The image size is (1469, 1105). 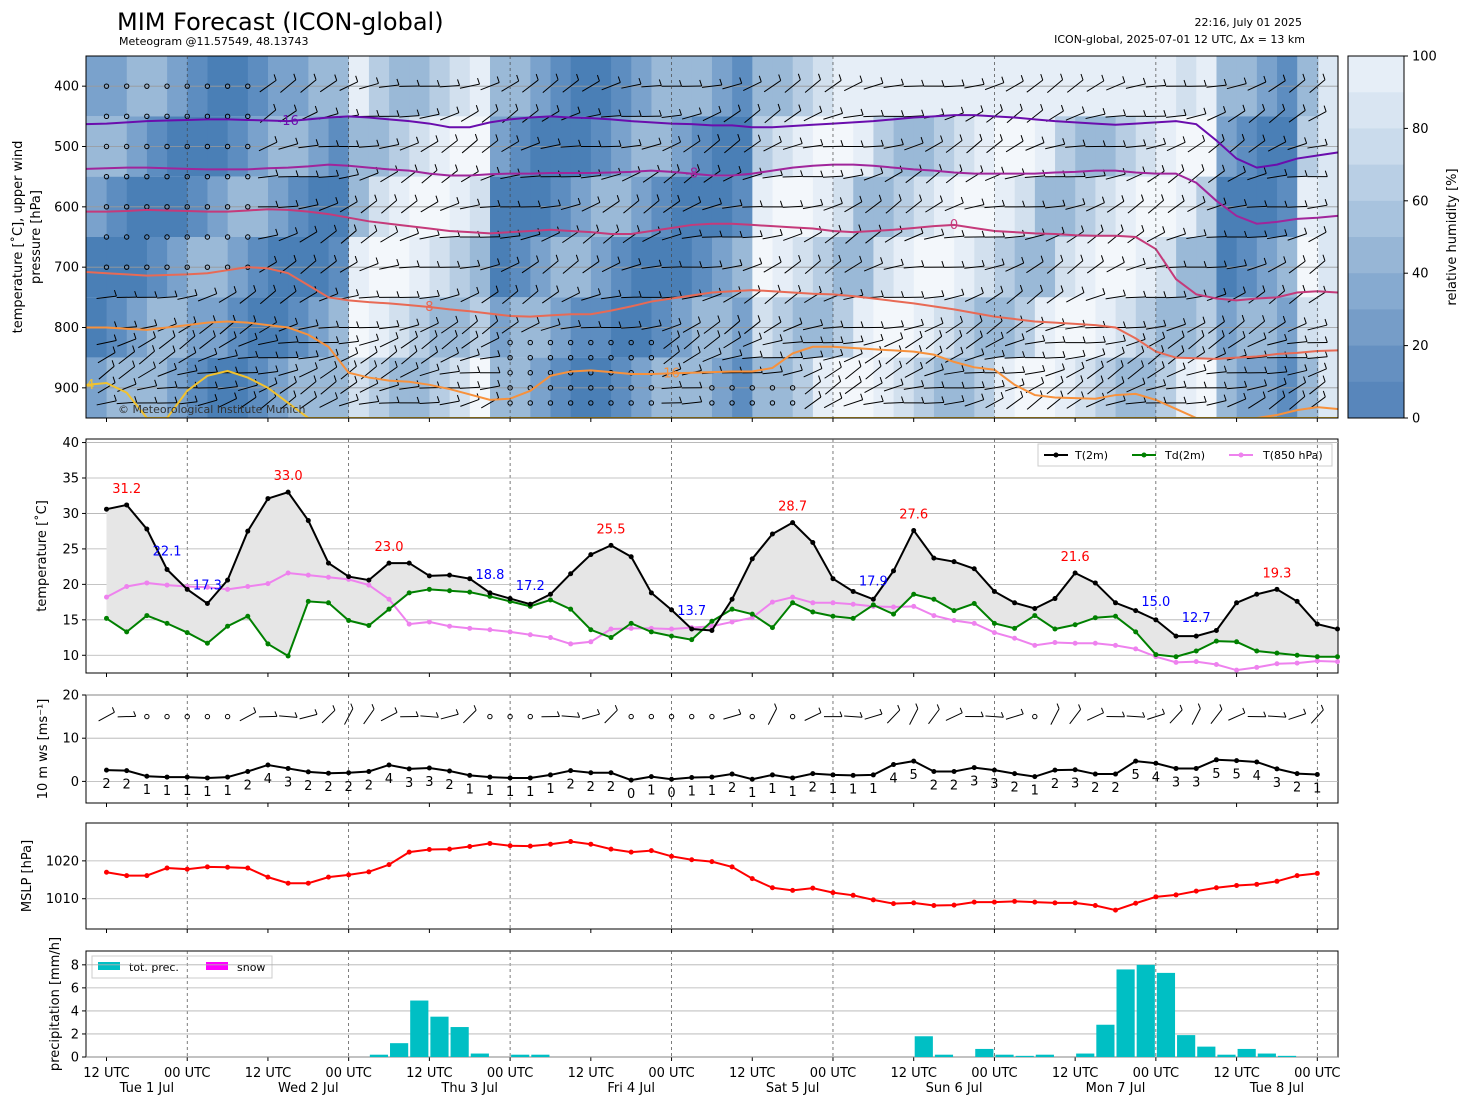 I want to click on day-label: Sun 6 Jul, so click(x=954, y=1088).